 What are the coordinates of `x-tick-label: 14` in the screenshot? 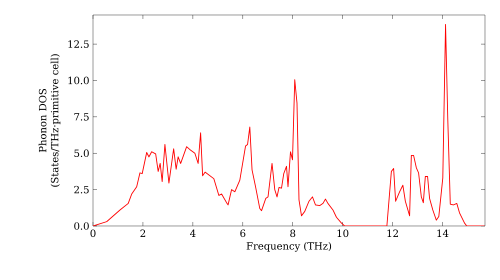 It's located at (442, 233).